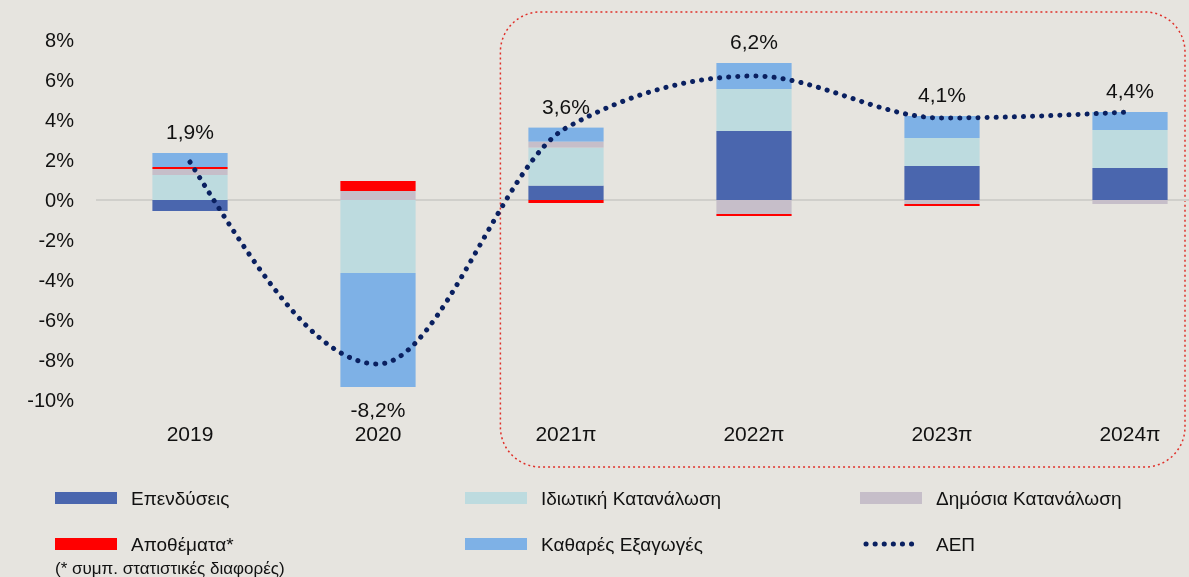 This screenshot has width=1189, height=577. I want to click on y-tick-label: 2%, so click(60, 160).